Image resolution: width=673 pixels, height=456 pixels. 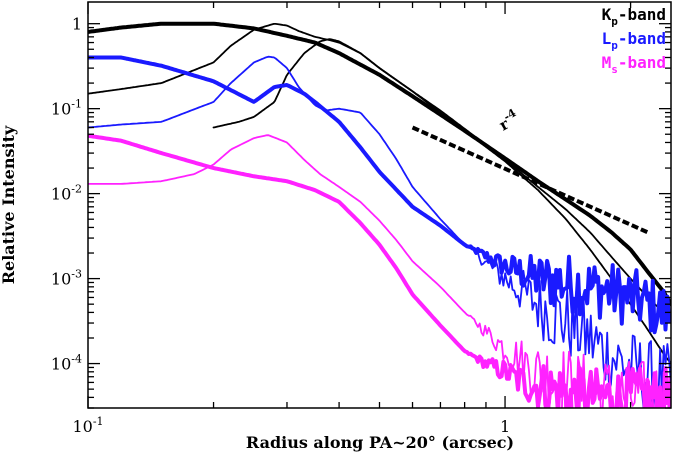 I want to click on legend-entry-ms-band: Ms-band, so click(x=634, y=64).